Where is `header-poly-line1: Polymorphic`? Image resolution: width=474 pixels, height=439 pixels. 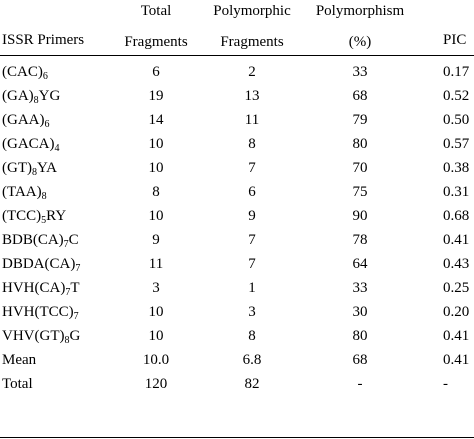
header-poly-line1: Polymorphic is located at coordinates (252, 11).